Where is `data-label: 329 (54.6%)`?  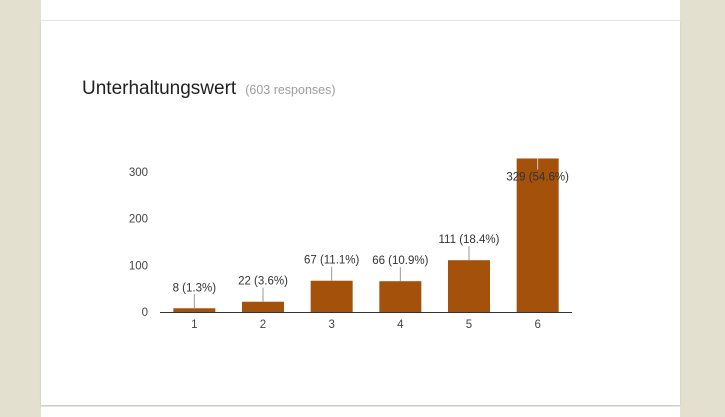
data-label: 329 (54.6%) is located at coordinates (537, 177).